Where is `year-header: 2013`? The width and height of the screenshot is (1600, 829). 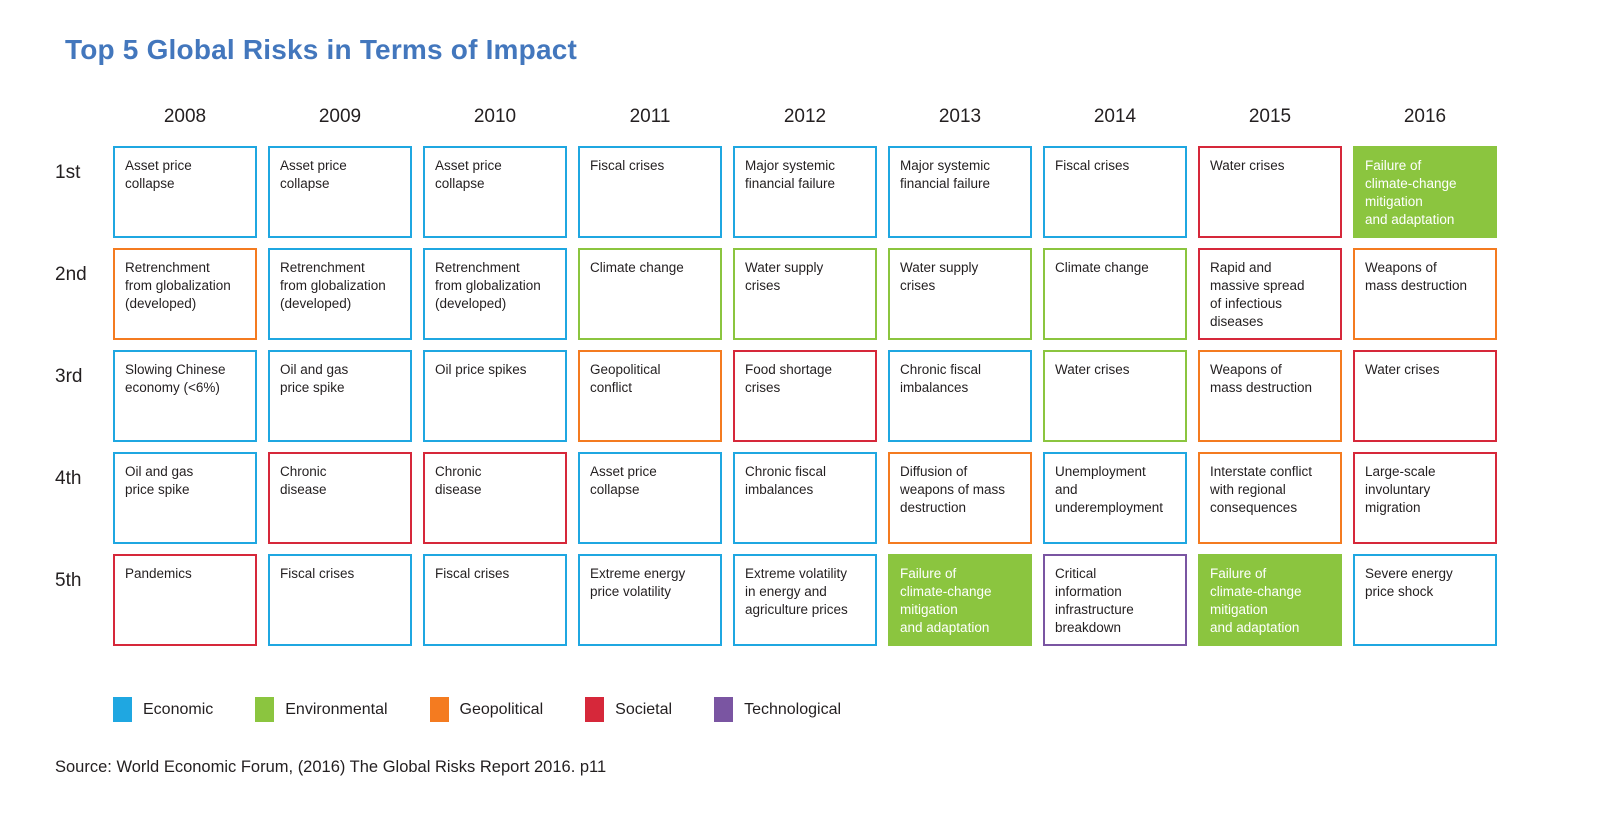
year-header: 2013 is located at coordinates (960, 116).